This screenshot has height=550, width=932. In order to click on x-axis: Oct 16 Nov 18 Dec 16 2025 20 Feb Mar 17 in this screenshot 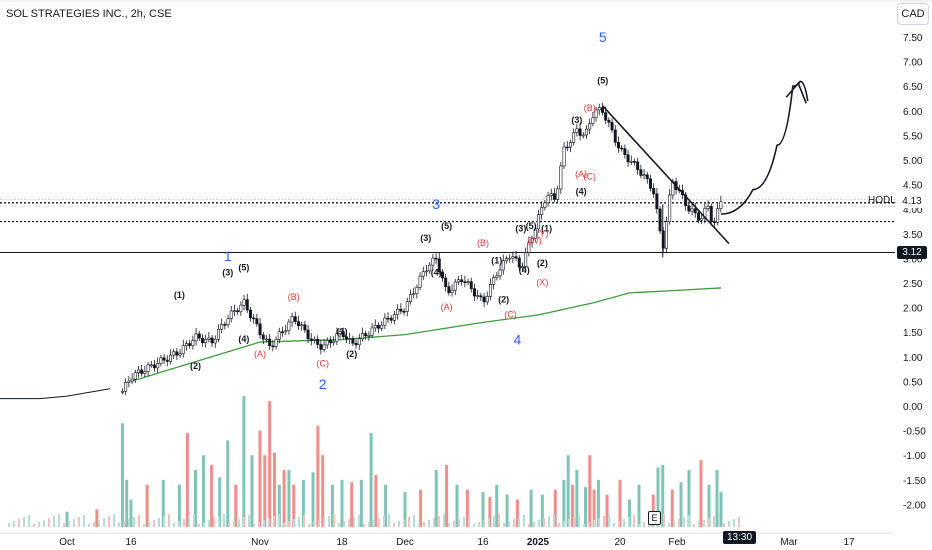, I will do `click(457, 542)`.